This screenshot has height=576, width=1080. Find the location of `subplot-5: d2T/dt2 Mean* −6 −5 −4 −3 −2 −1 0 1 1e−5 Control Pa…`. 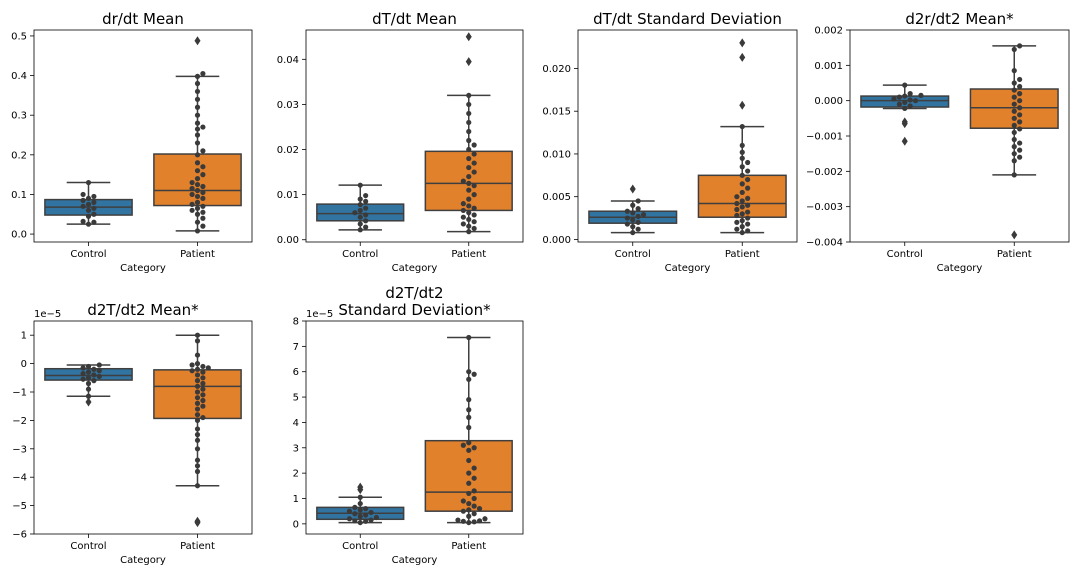

subplot-5: d2T/dt2 Mean* −6 −5 −4 −3 −2 −1 0 1 1e−5 Control Pa… is located at coordinates (132, 433).